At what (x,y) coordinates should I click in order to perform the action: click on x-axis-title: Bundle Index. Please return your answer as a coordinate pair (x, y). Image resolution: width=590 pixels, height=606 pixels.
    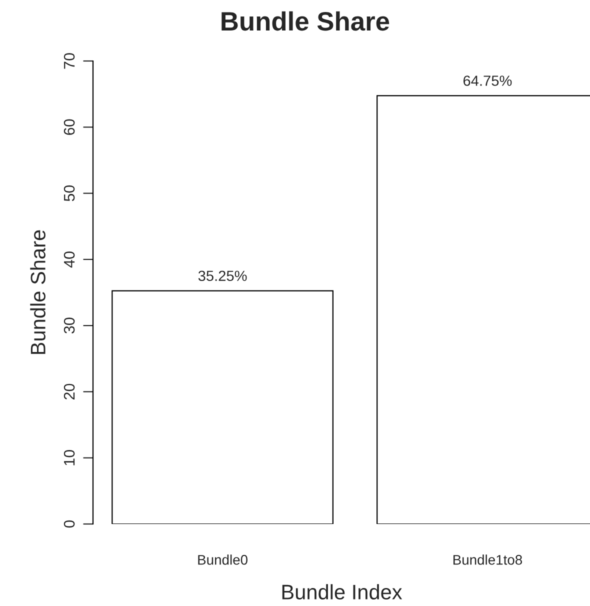
    Looking at the image, I should click on (342, 592).